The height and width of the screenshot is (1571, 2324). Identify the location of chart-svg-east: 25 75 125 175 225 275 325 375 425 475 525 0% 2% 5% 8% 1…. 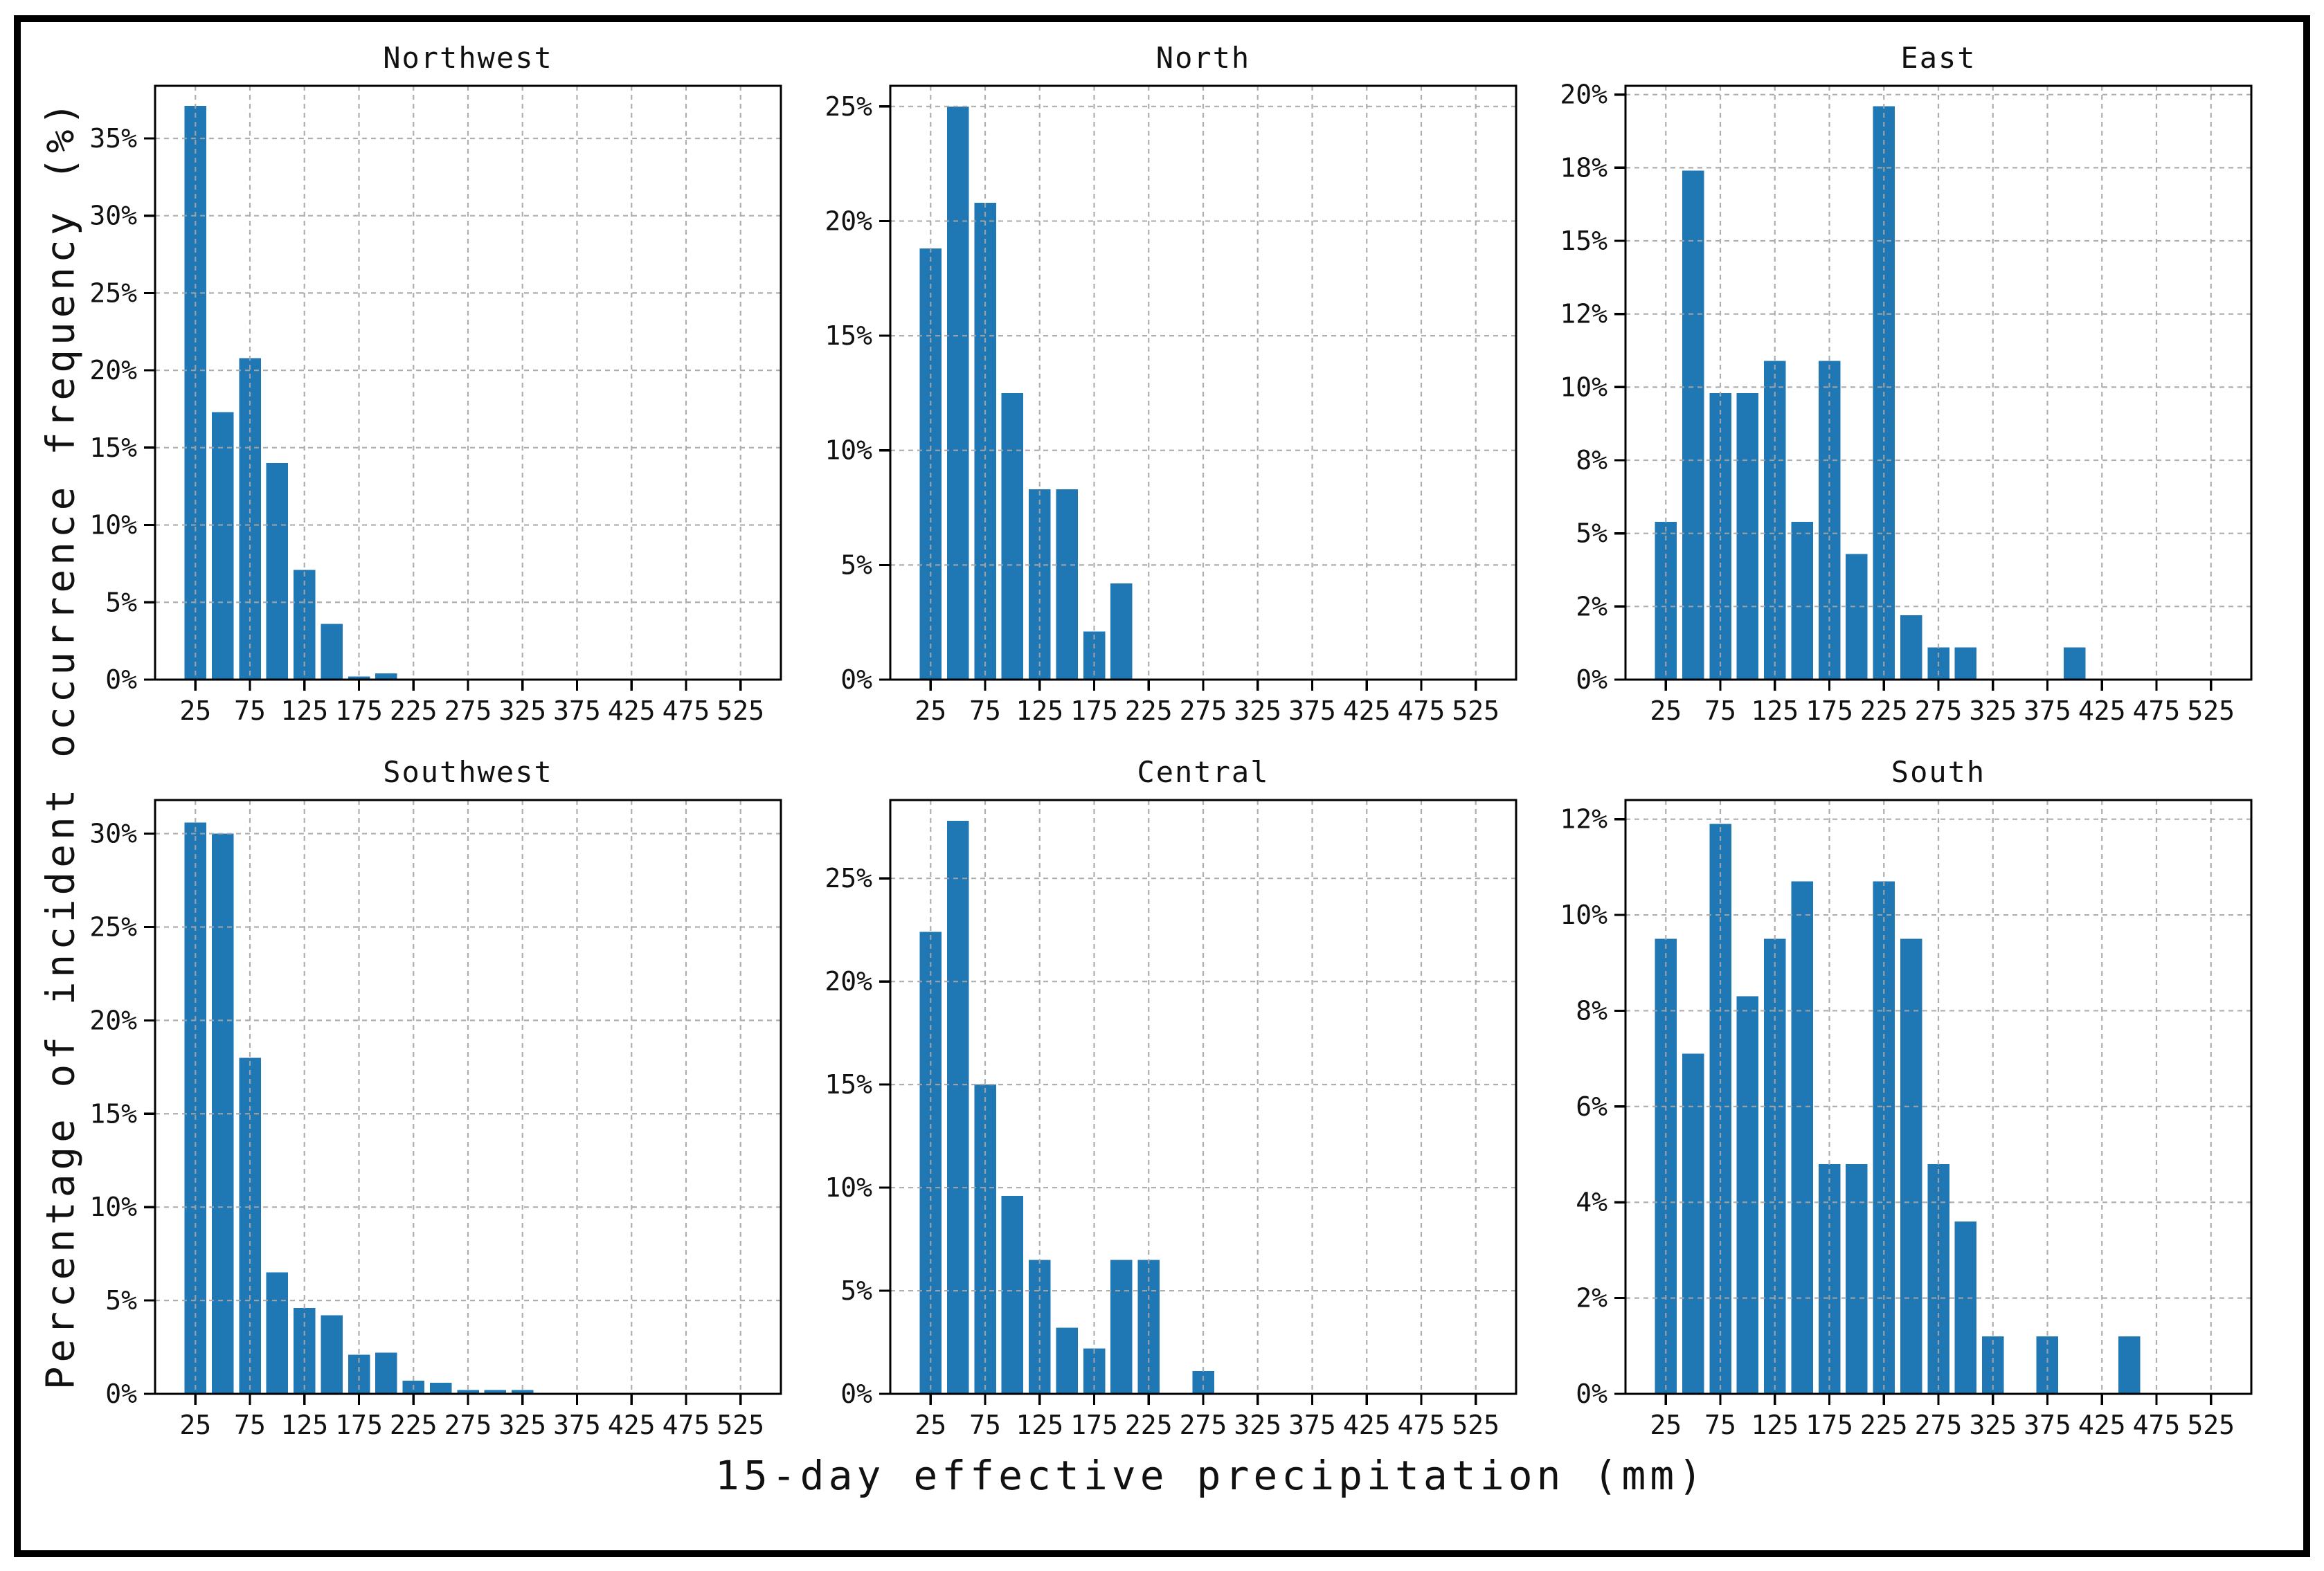
(1907, 403).